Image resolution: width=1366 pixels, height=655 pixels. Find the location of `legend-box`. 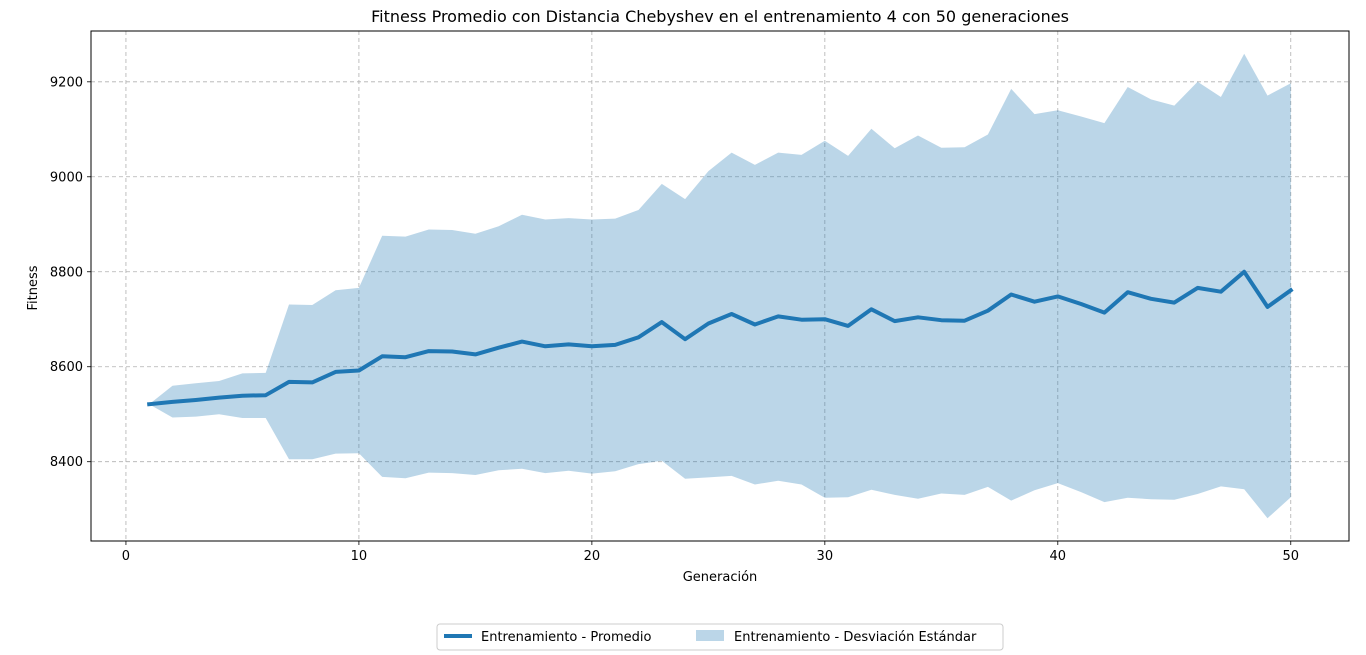

legend-box is located at coordinates (720, 637).